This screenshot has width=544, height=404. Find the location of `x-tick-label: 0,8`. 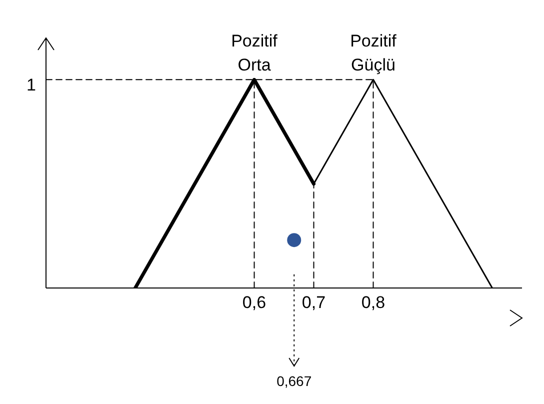

x-tick-label: 0,8 is located at coordinates (373, 302).